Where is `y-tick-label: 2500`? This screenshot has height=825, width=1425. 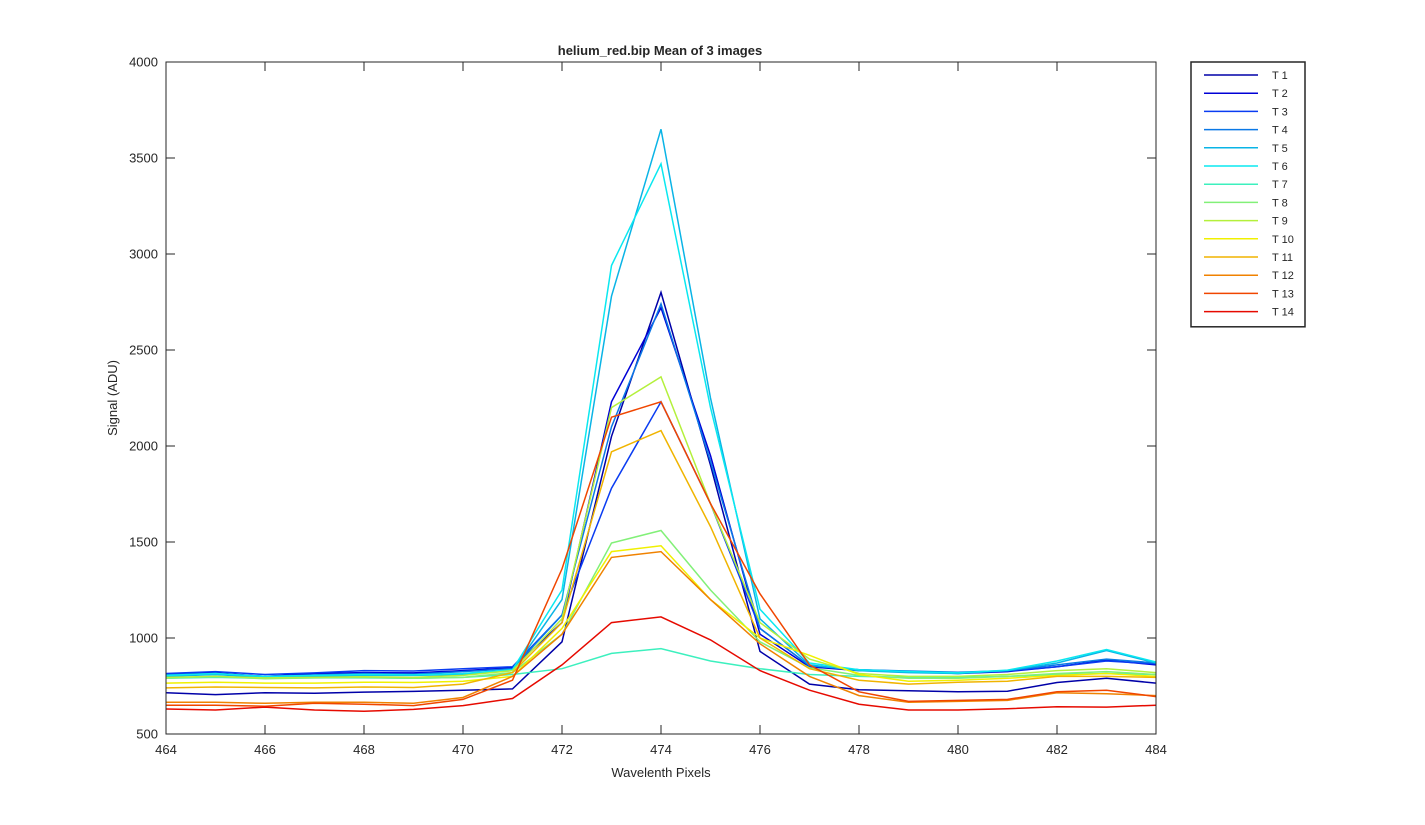
y-tick-label: 2500 is located at coordinates (143, 350).